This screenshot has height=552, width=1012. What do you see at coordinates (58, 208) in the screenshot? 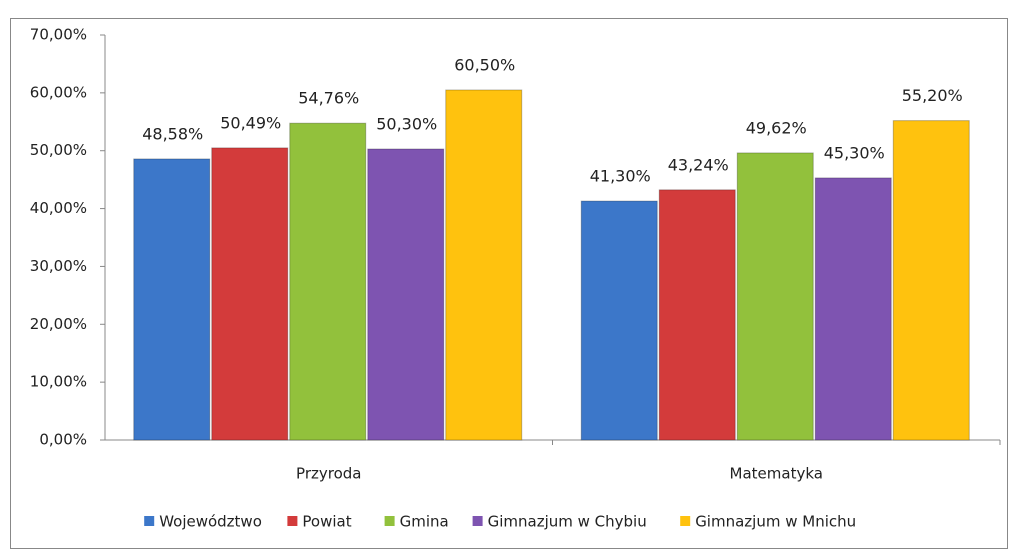
I see `y-tick-label: 40,00%` at bounding box center [58, 208].